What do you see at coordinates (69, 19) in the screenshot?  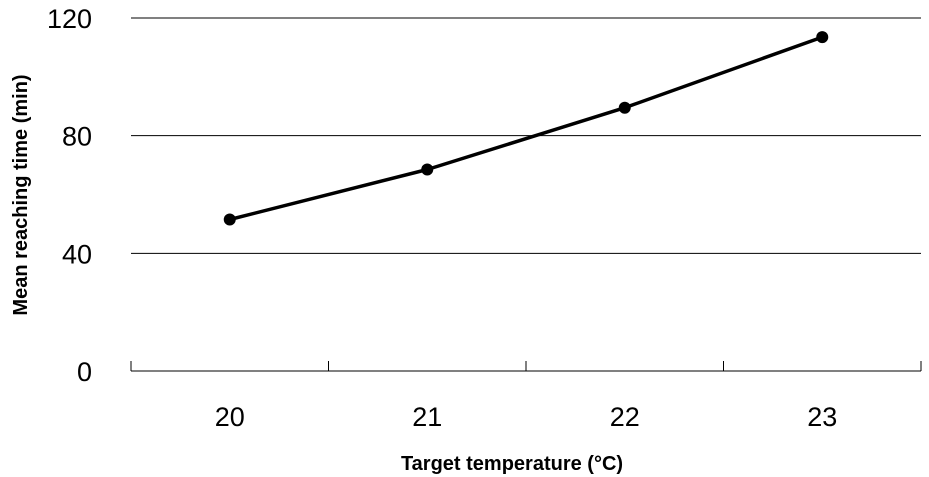 I see `y-tick-label-3: 120` at bounding box center [69, 19].